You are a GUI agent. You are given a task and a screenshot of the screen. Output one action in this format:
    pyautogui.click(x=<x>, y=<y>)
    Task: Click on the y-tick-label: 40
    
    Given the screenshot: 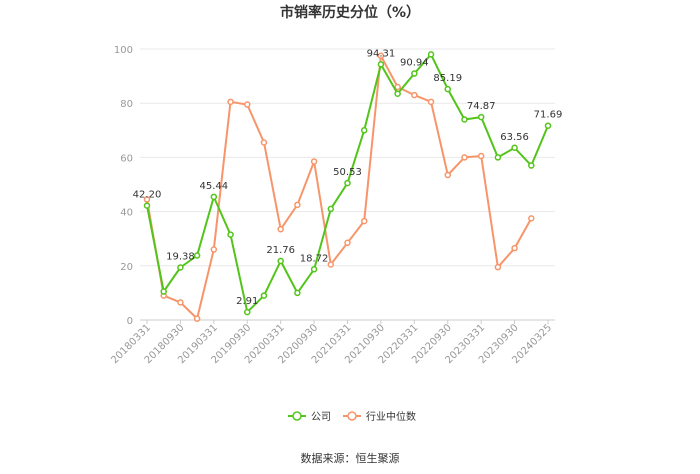 What is the action you would take?
    pyautogui.click(x=126, y=213)
    